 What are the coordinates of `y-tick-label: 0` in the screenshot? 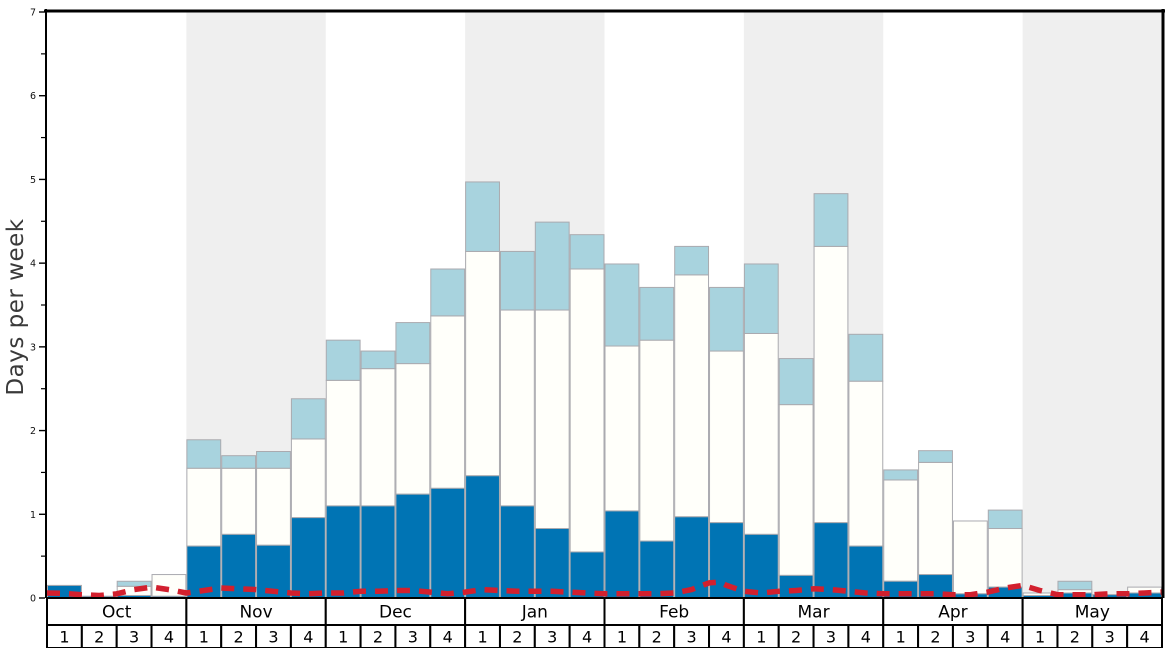 It's located at (33, 599).